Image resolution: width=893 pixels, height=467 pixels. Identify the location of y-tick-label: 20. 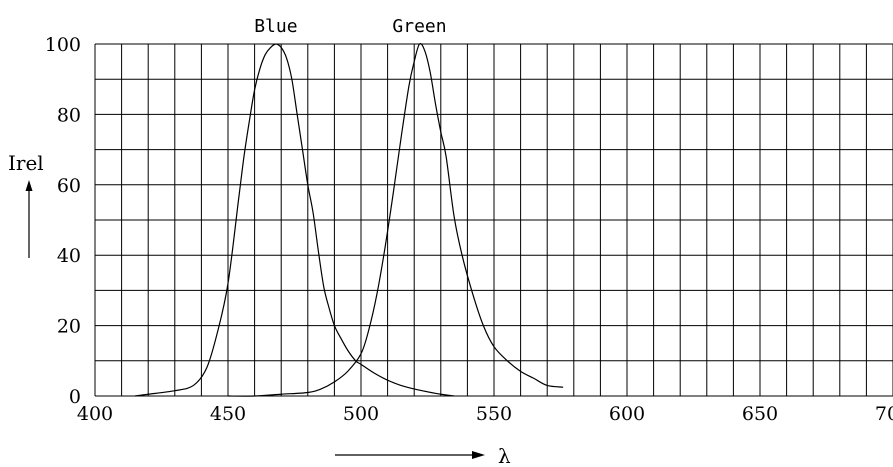
(69, 327).